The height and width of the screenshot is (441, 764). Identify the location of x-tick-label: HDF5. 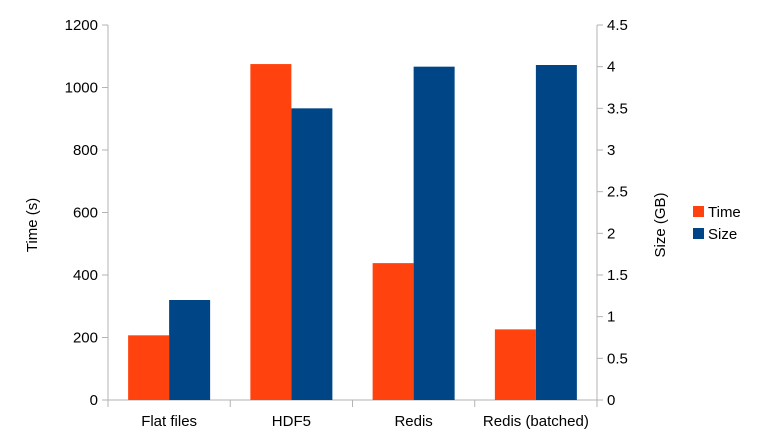
(291, 421).